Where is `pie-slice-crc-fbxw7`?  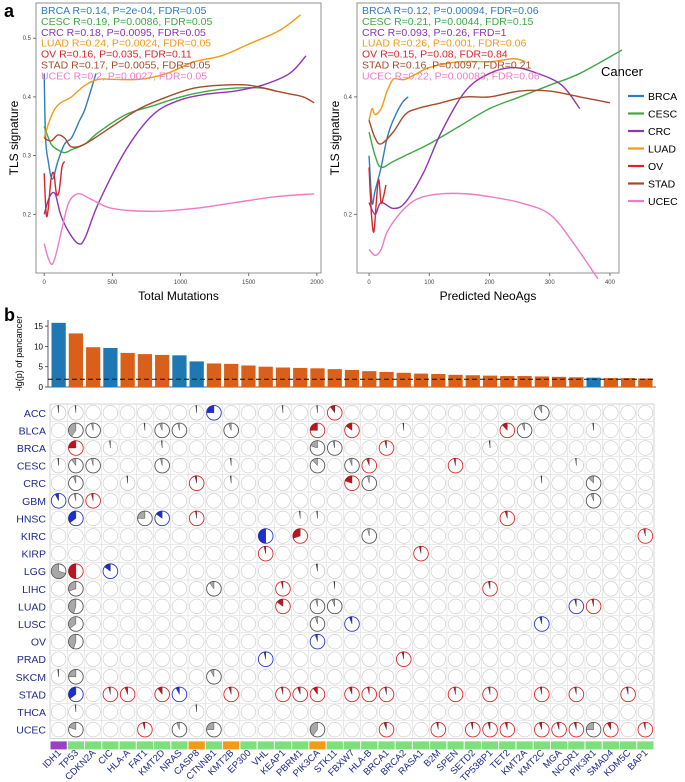
pie-slice-crc-fbxw7 is located at coordinates (348, 479).